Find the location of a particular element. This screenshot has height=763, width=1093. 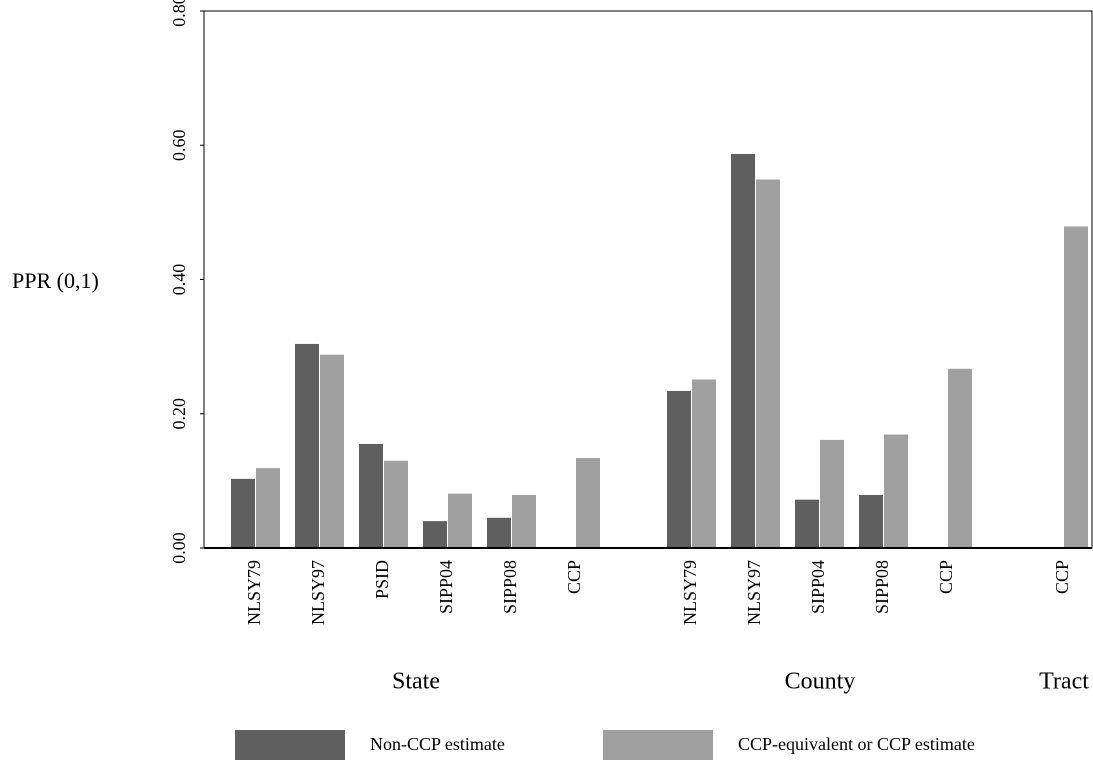

group-label: County is located at coordinates (820, 682).